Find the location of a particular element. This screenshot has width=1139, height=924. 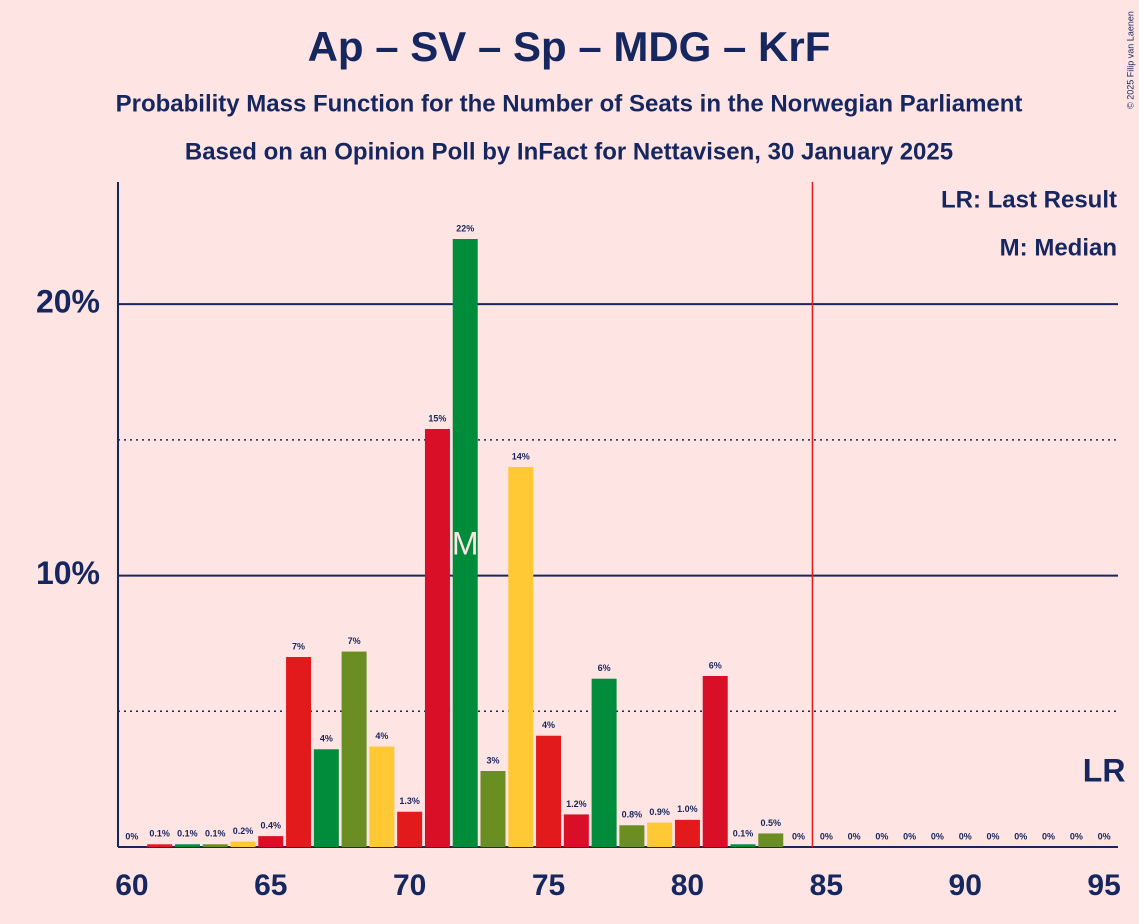

value-label: 0.2% is located at coordinates (243, 831).